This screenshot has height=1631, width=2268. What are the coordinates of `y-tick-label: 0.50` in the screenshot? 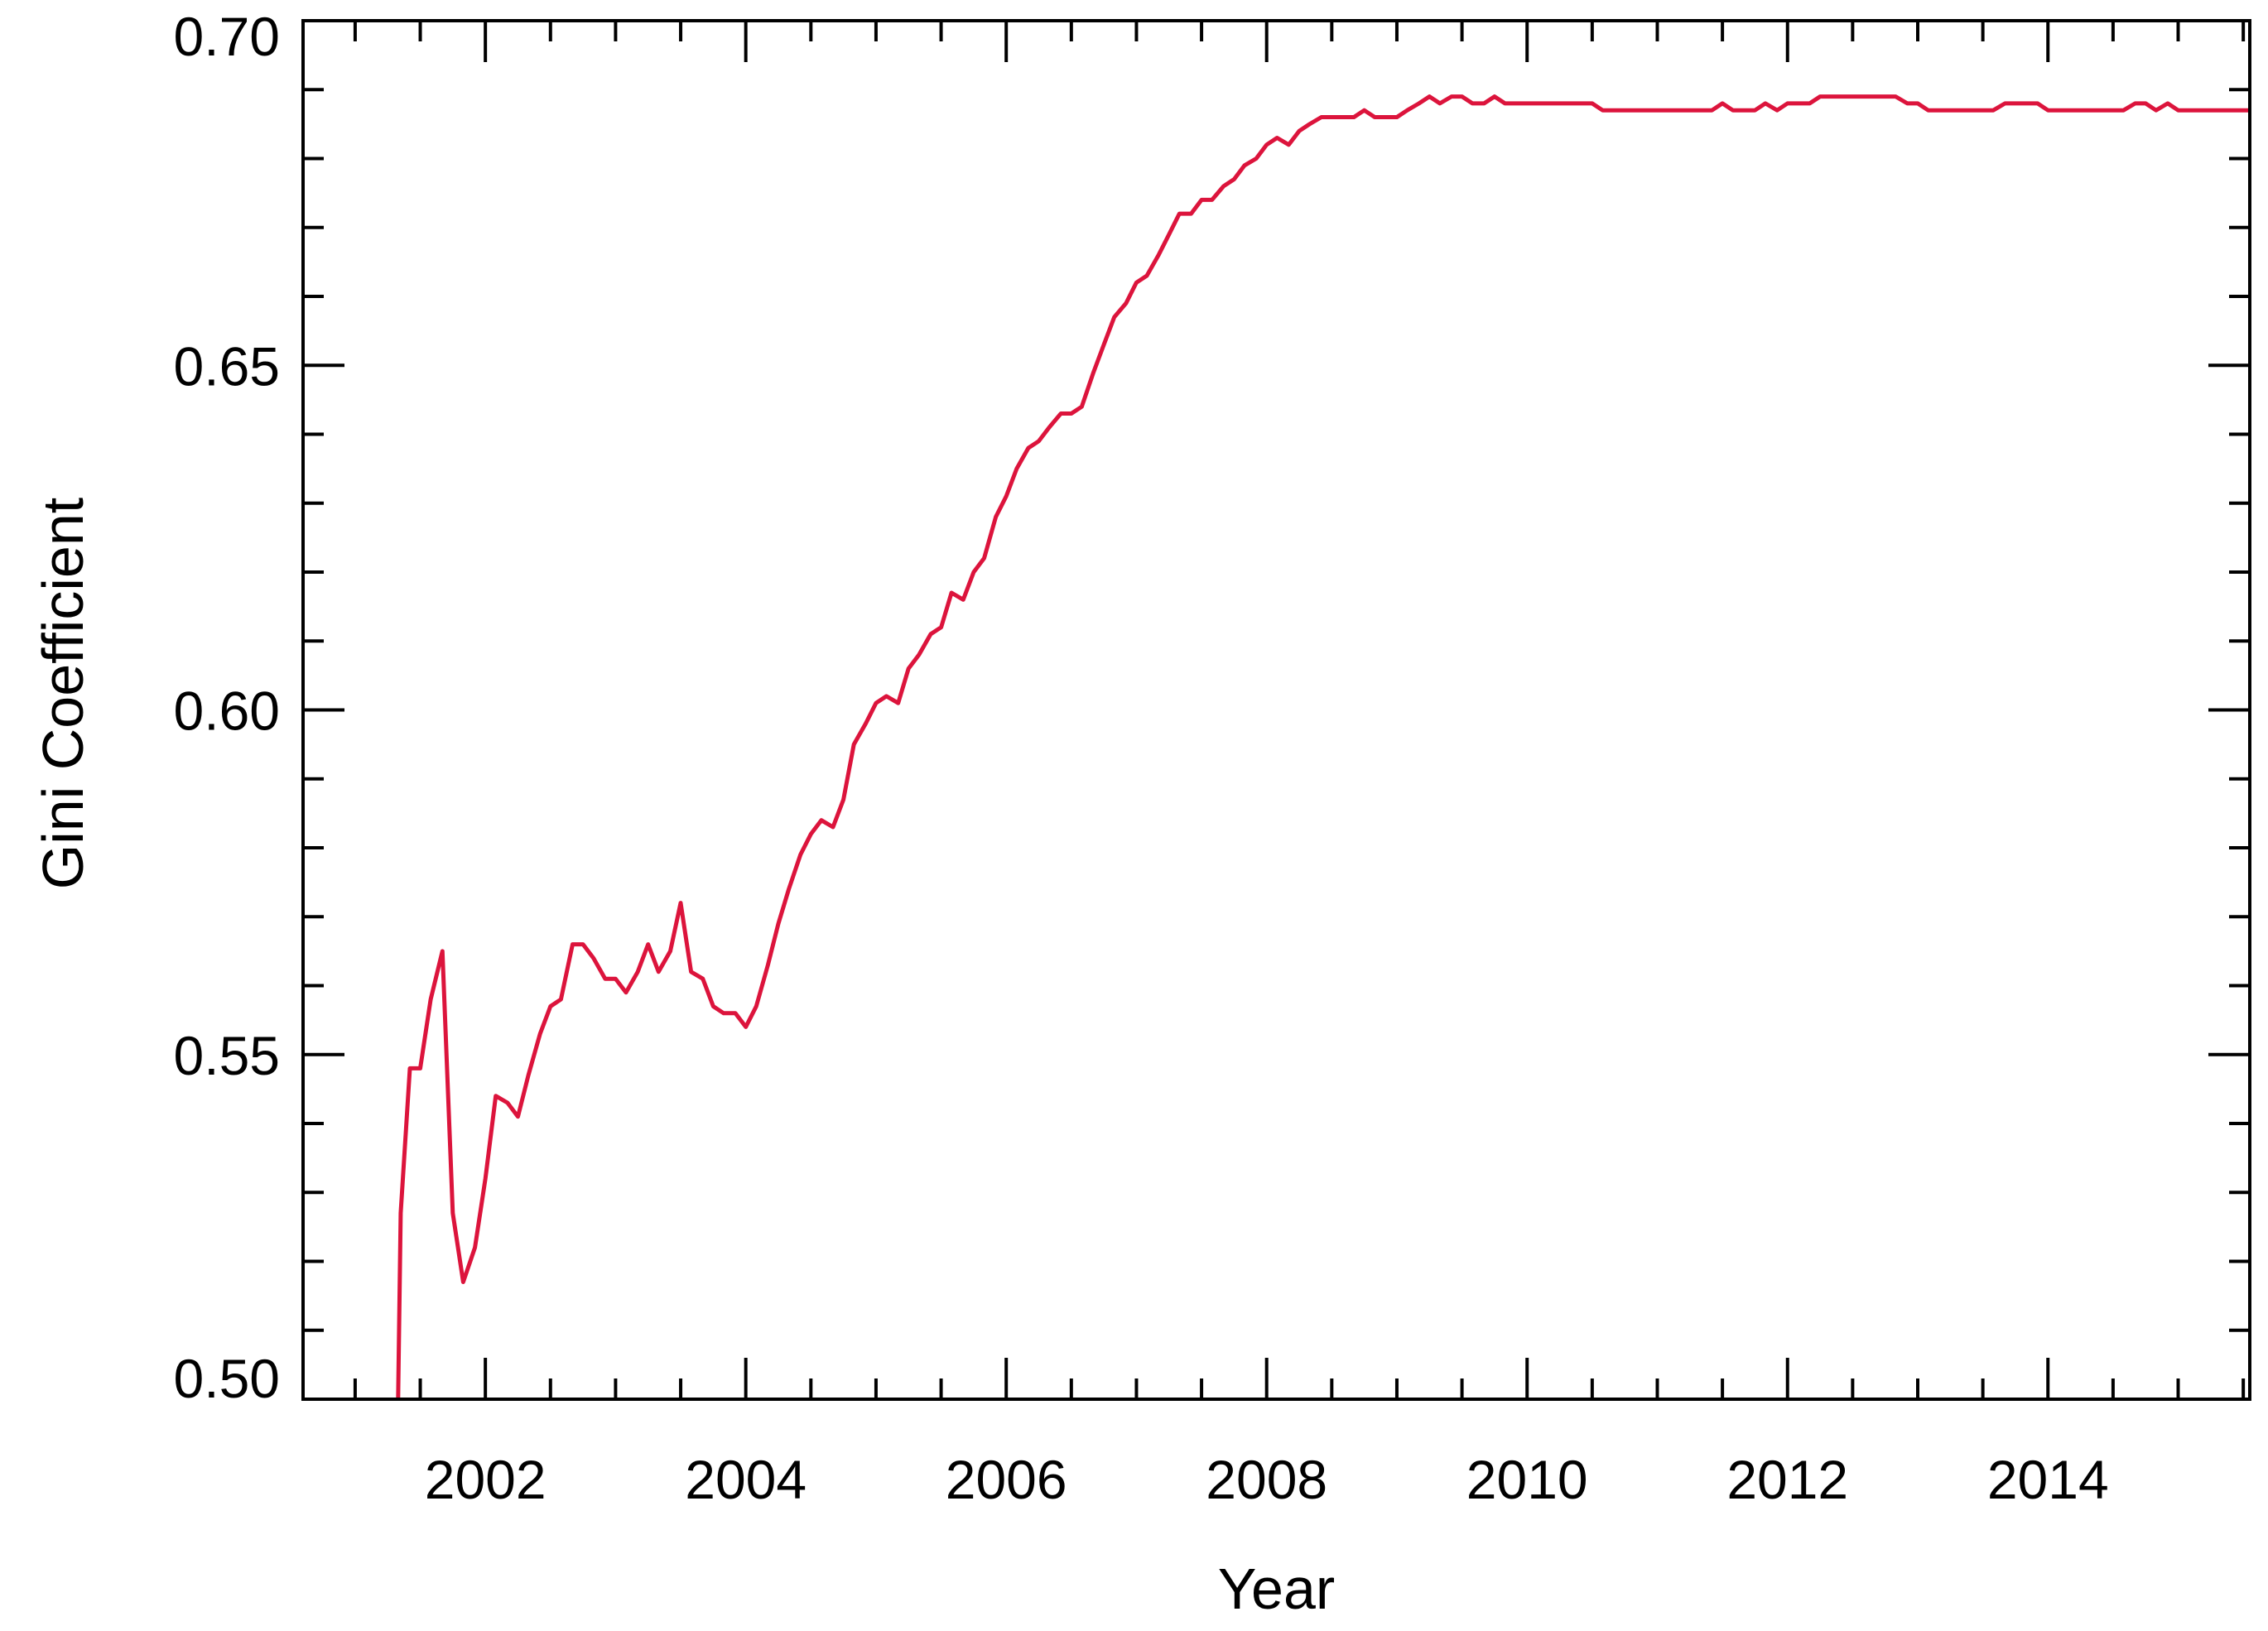 It's located at (227, 1378).